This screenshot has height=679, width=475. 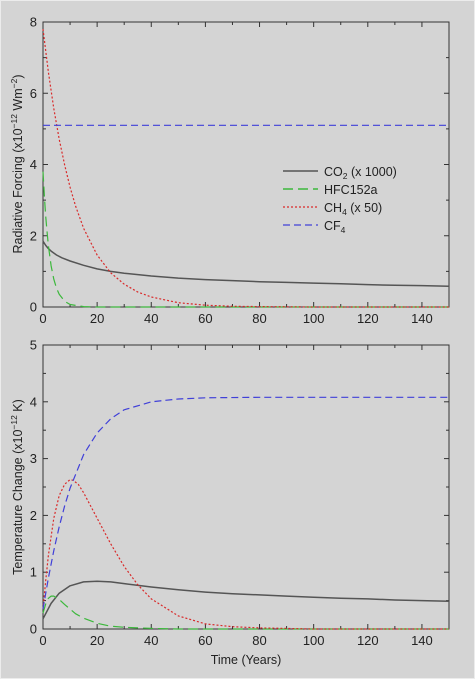 I want to click on legend-label-cf4: CF4, so click(x=335, y=227).